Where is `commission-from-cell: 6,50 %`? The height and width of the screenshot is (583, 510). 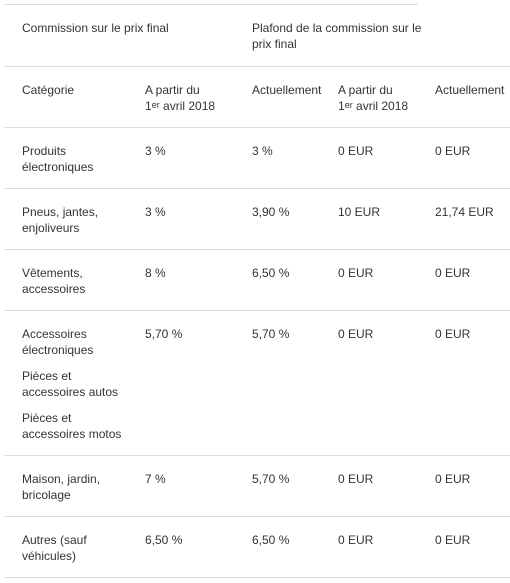
commission-from-cell: 6,50 % is located at coordinates (164, 540).